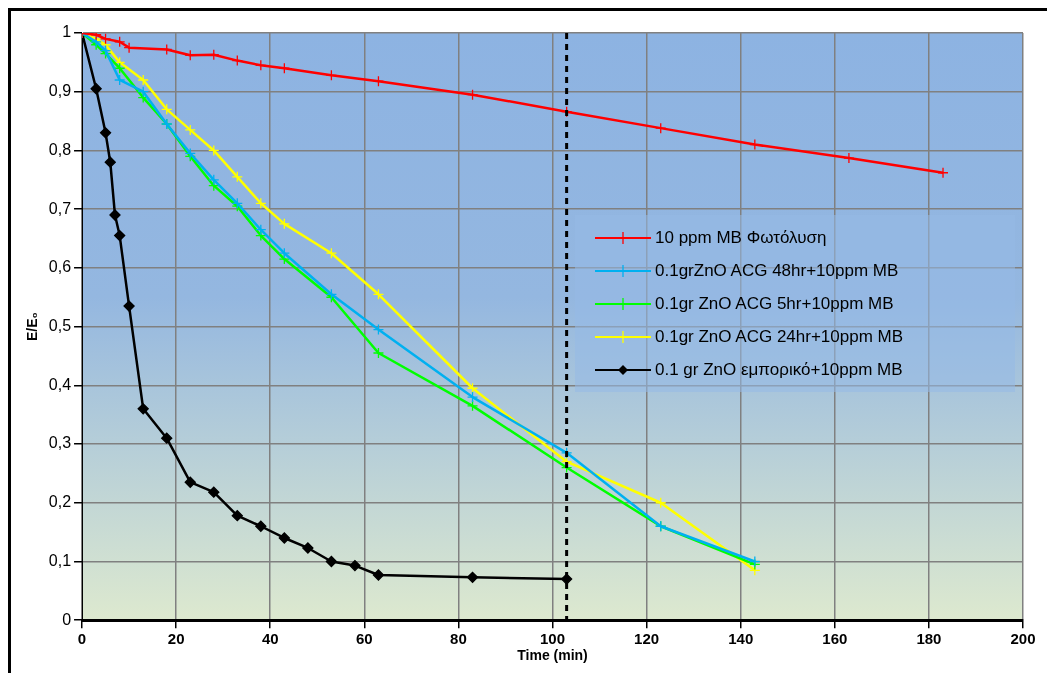  Describe the element at coordinates (553, 639) in the screenshot. I see `x-tick-label: 100` at that location.